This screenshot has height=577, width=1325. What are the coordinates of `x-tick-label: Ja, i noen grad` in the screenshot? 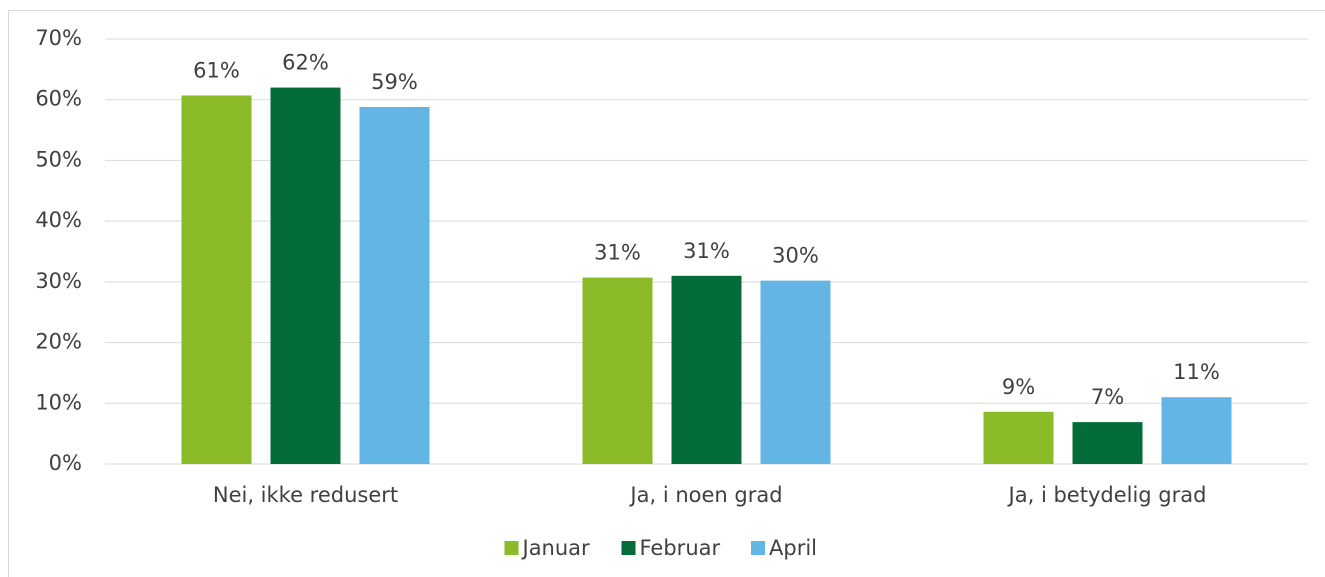 It's located at (705, 495).